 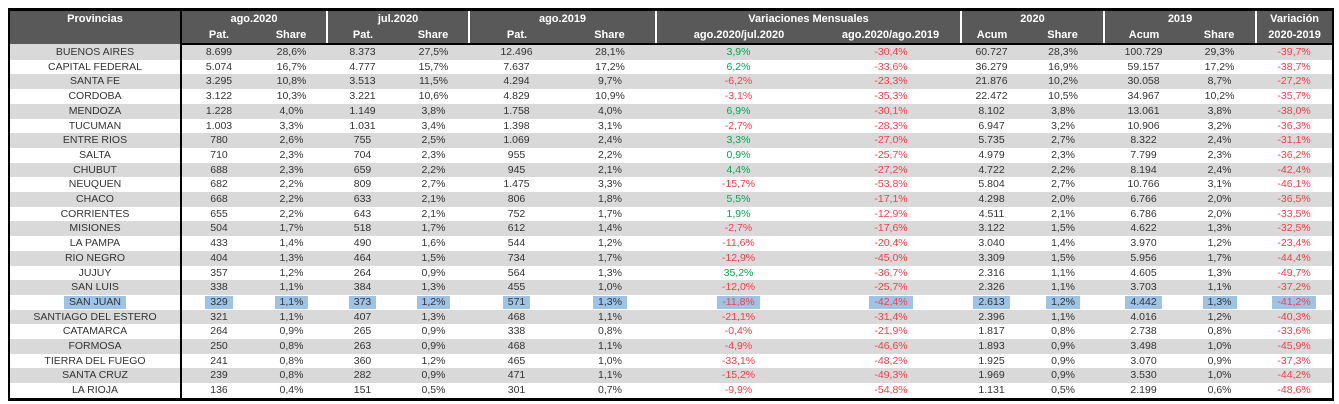 What do you see at coordinates (95, 140) in the screenshot?
I see `province-cell: ENTRE RIOS` at bounding box center [95, 140].